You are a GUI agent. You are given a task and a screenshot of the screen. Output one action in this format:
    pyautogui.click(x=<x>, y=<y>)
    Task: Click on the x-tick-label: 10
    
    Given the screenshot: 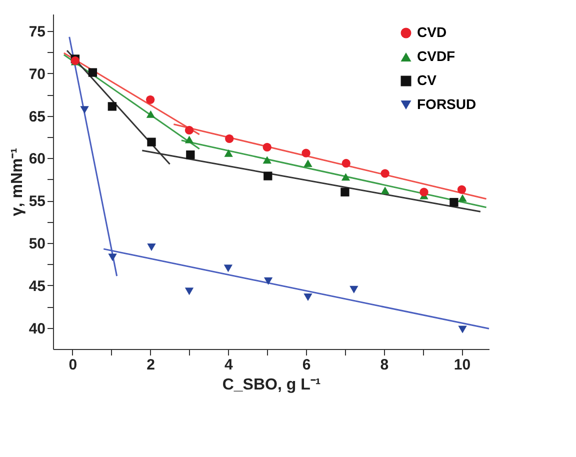 What is the action you would take?
    pyautogui.click(x=462, y=365)
    